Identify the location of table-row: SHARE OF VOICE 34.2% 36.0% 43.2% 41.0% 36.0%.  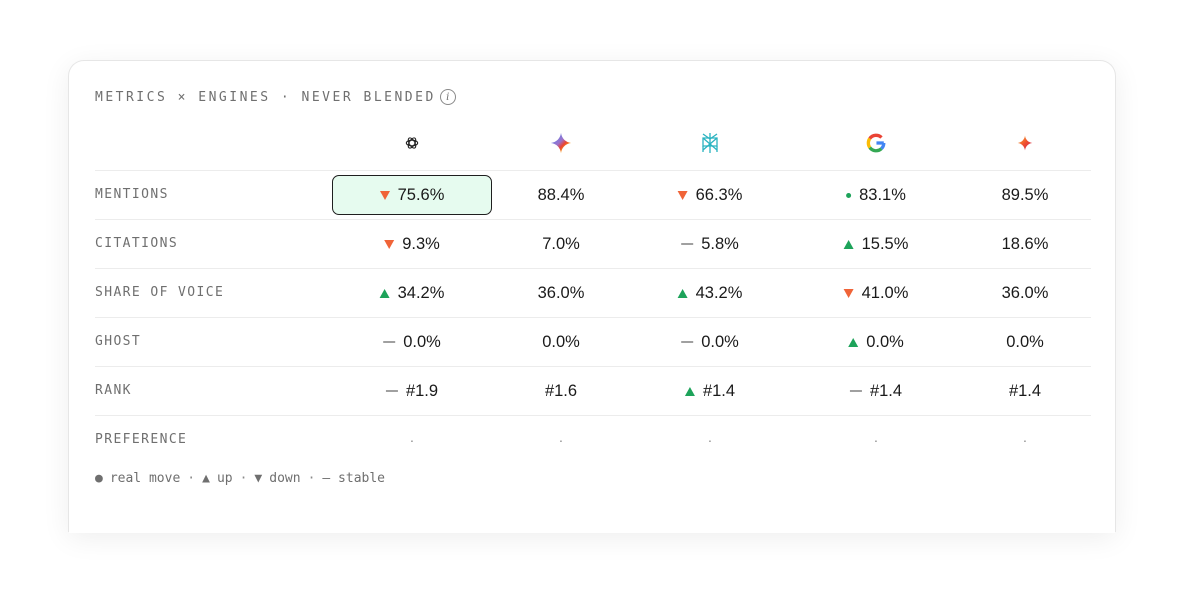
(593, 292).